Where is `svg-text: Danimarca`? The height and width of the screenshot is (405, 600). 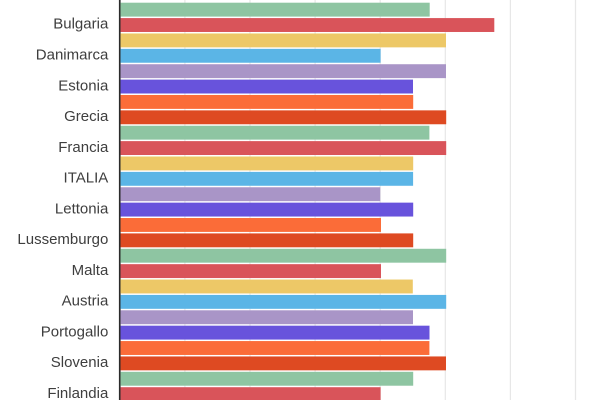 svg-text: Danimarca is located at coordinates (72, 54).